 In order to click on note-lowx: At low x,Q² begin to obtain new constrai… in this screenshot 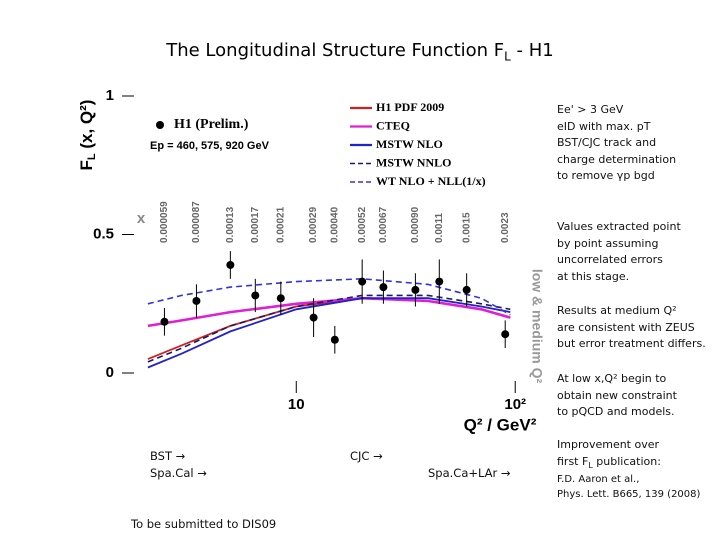, I will do `click(617, 396)`.